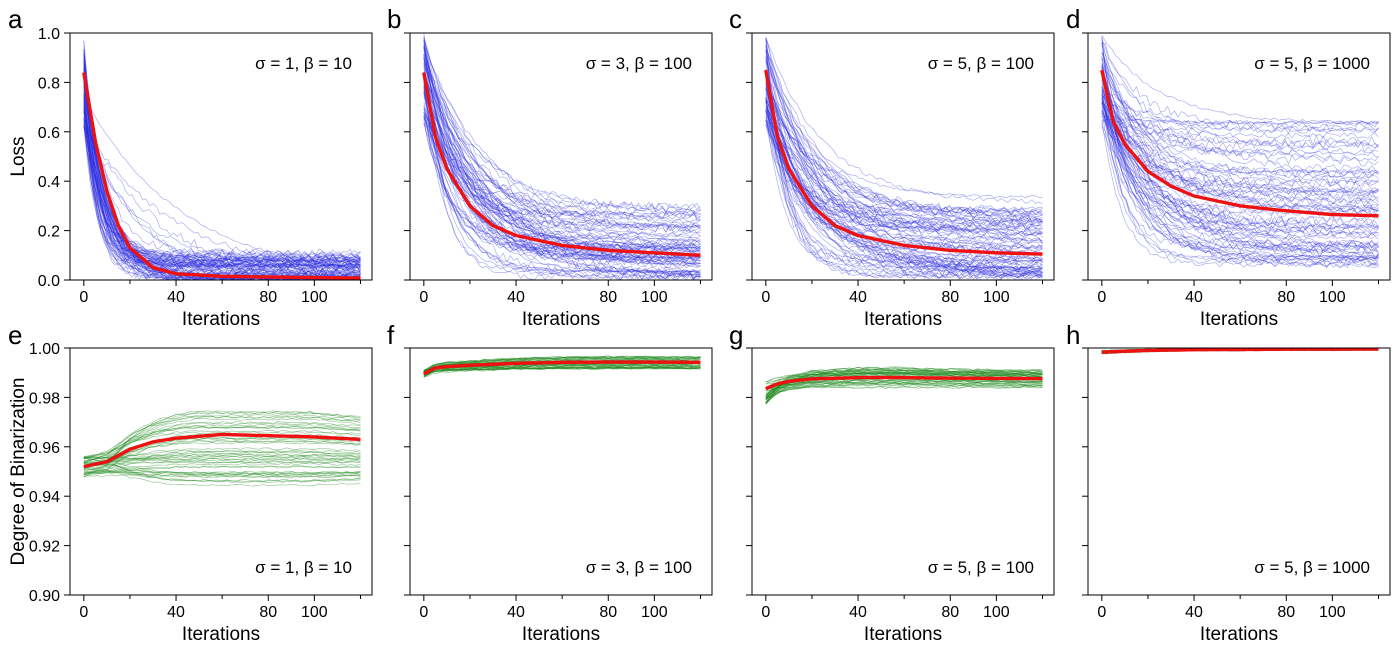 The width and height of the screenshot is (1393, 646). I want to click on panel-letter: c, so click(735, 19).